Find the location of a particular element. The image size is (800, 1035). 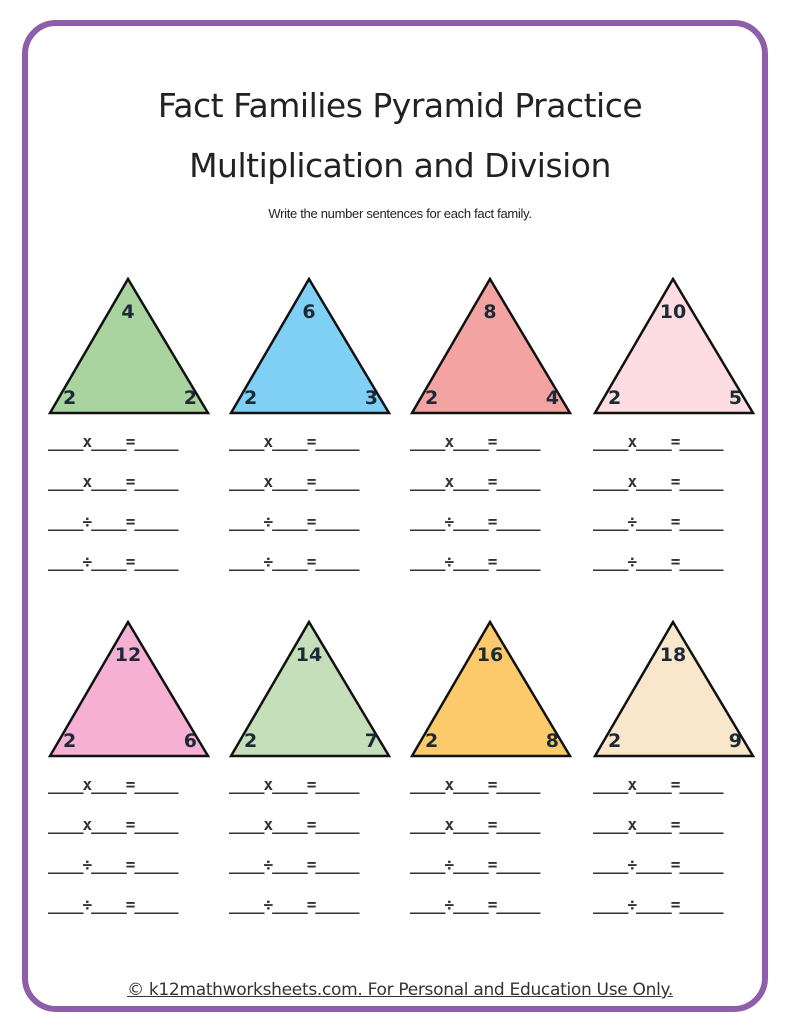

product-number: 4 is located at coordinates (128, 312).